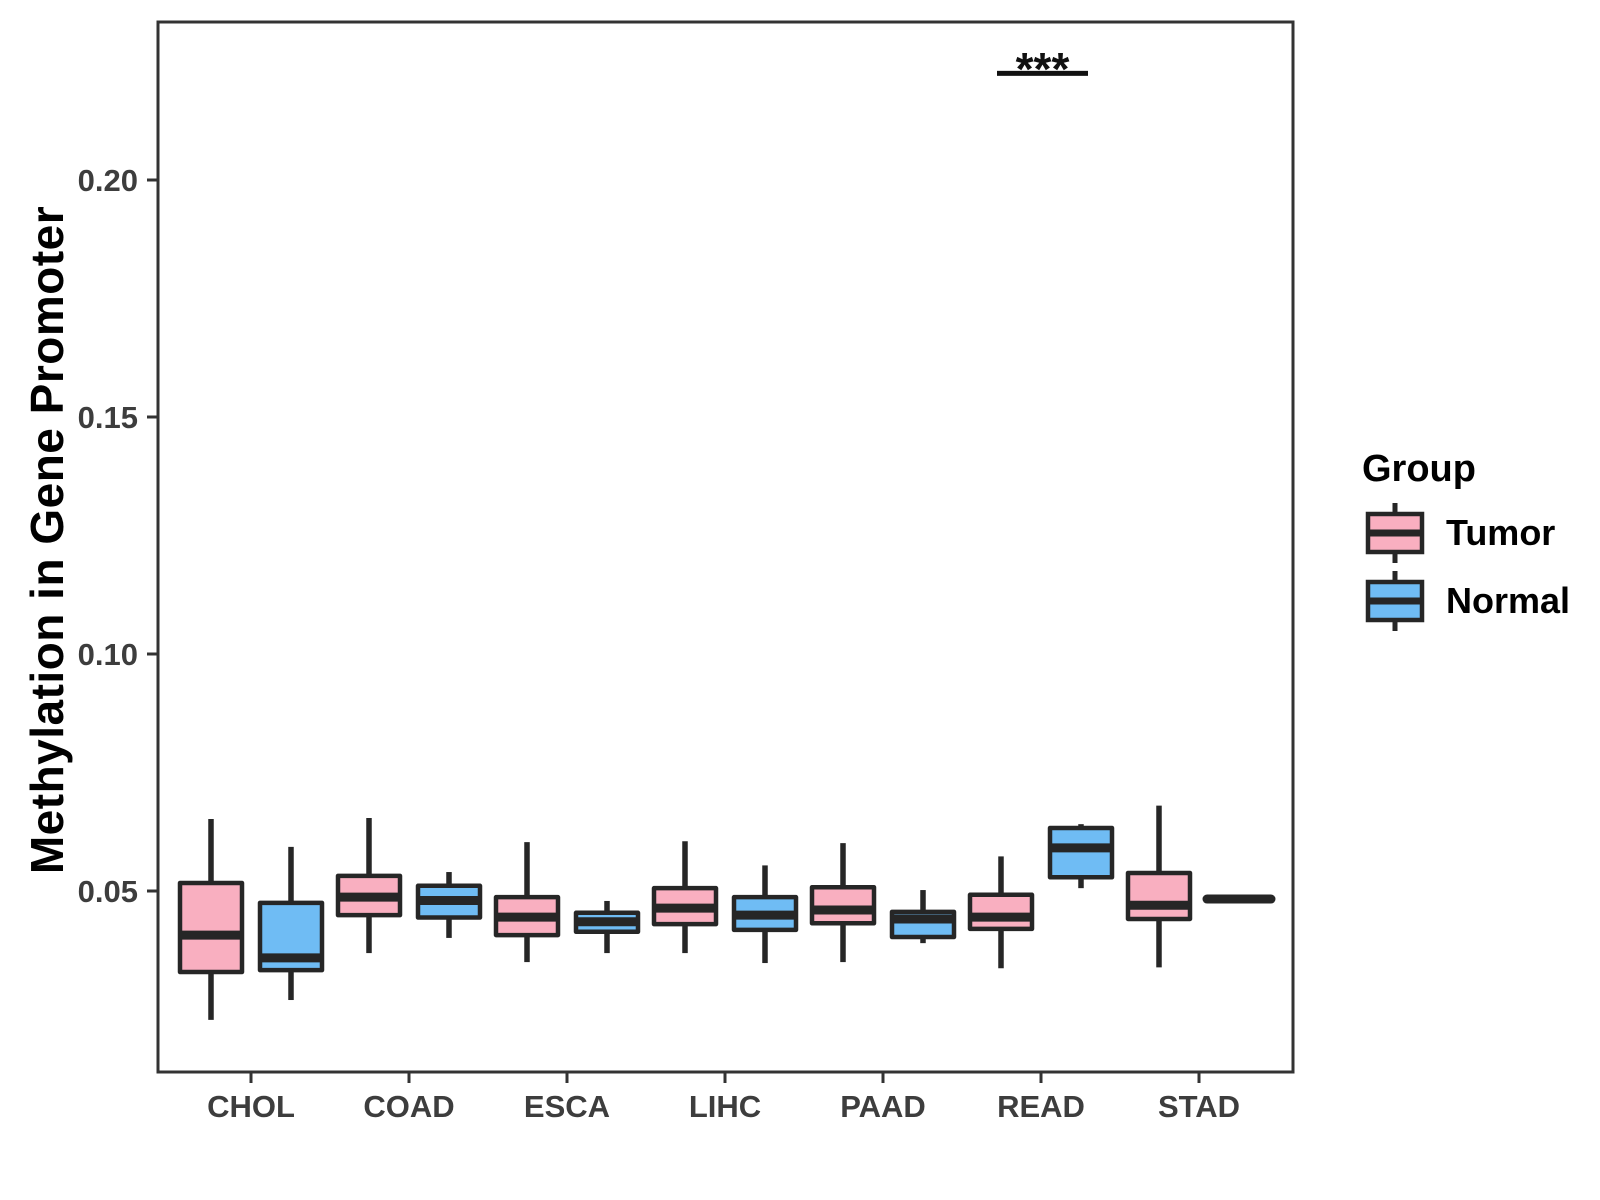 This screenshot has height=1200, width=1600. Describe the element at coordinates (251, 1106) in the screenshot. I see `x-axis-category-label: CHOL` at that location.